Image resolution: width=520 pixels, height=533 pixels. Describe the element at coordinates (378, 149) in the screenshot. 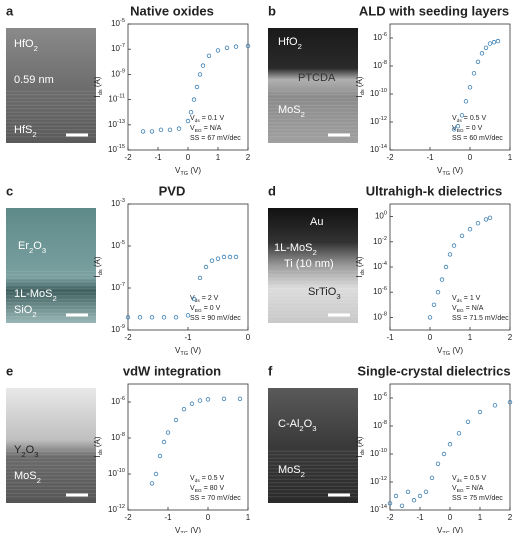

I see `y-tick-label: 10⁻¹⁴` at that location.